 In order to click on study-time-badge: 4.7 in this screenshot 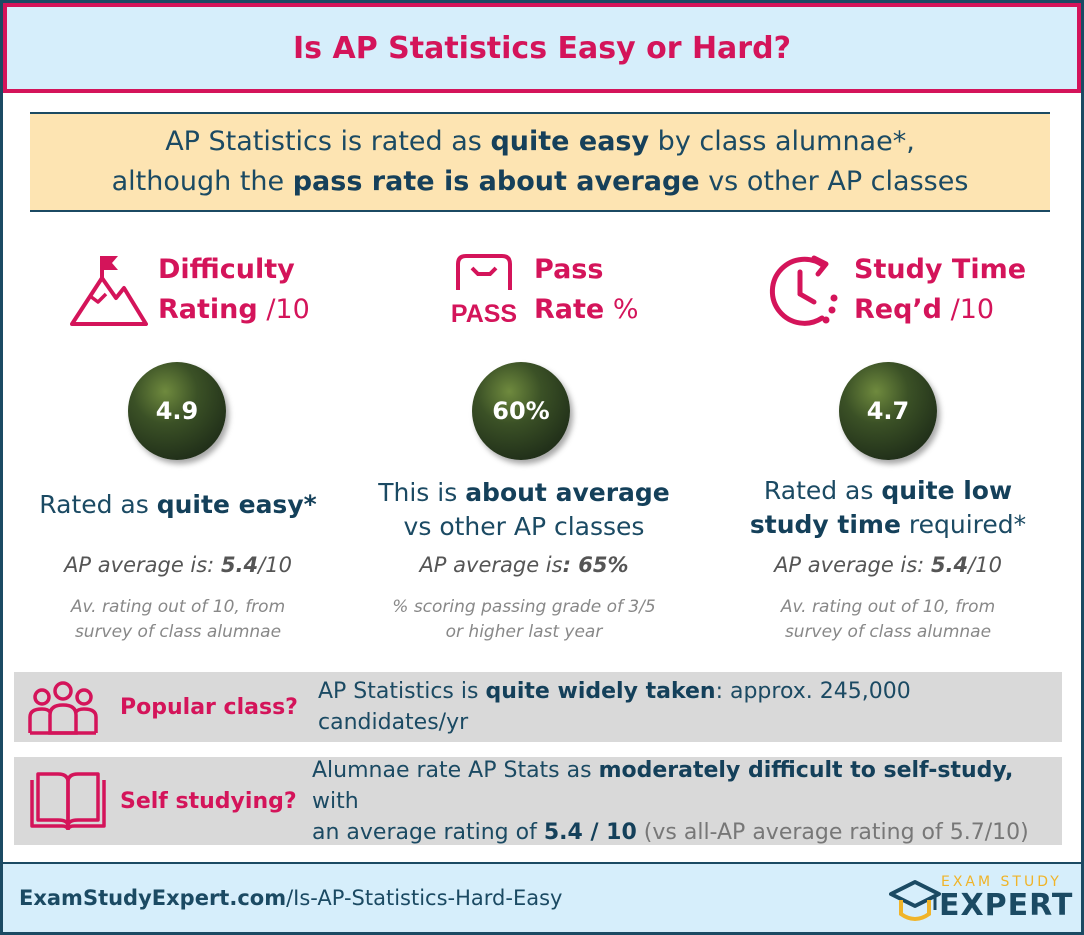, I will do `click(888, 411)`.